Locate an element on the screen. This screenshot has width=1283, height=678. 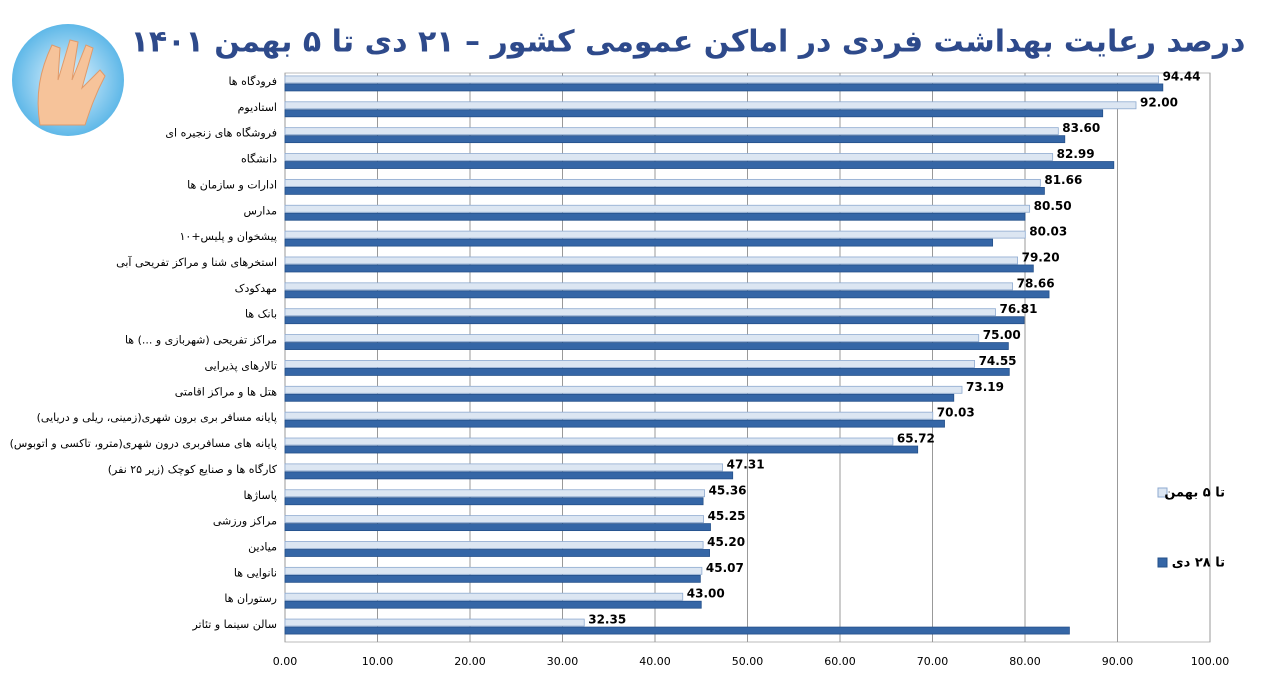
x-tick-label: 70.00 is located at coordinates (933, 661).